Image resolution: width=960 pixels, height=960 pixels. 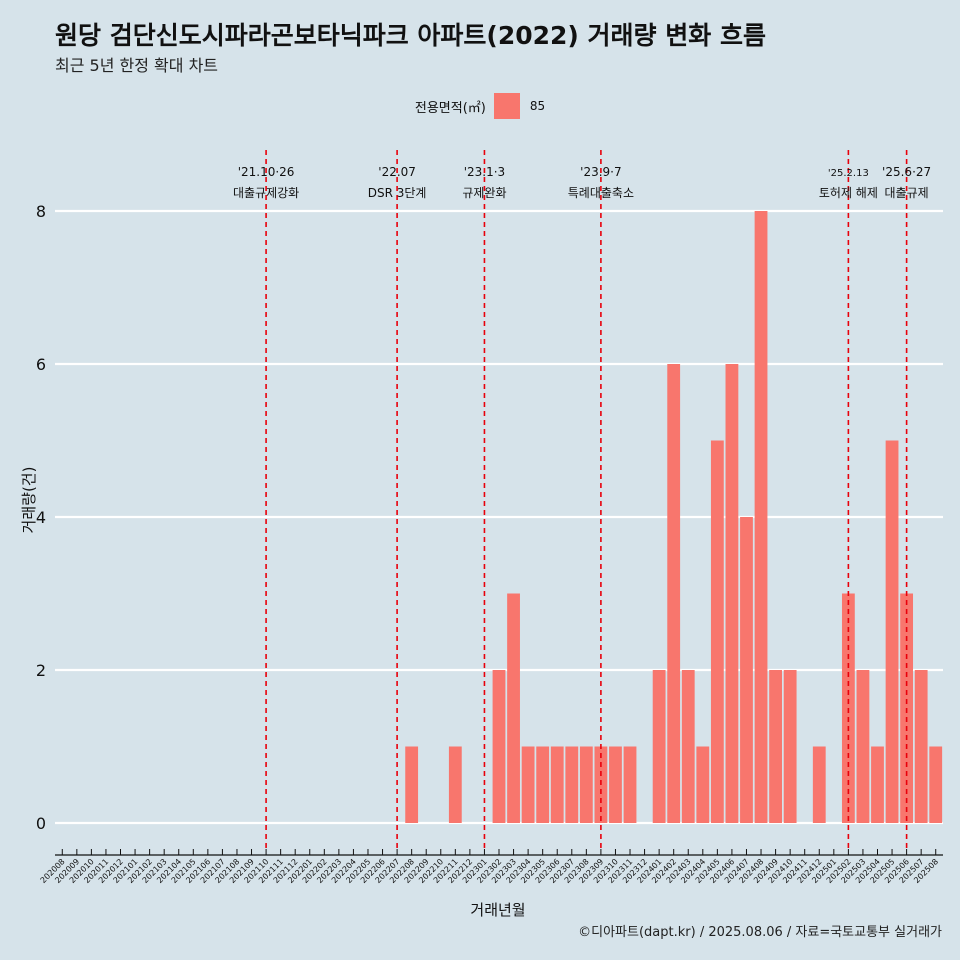 What do you see at coordinates (907, 193) in the screenshot?
I see `event-name-label: 대출규제` at bounding box center [907, 193].